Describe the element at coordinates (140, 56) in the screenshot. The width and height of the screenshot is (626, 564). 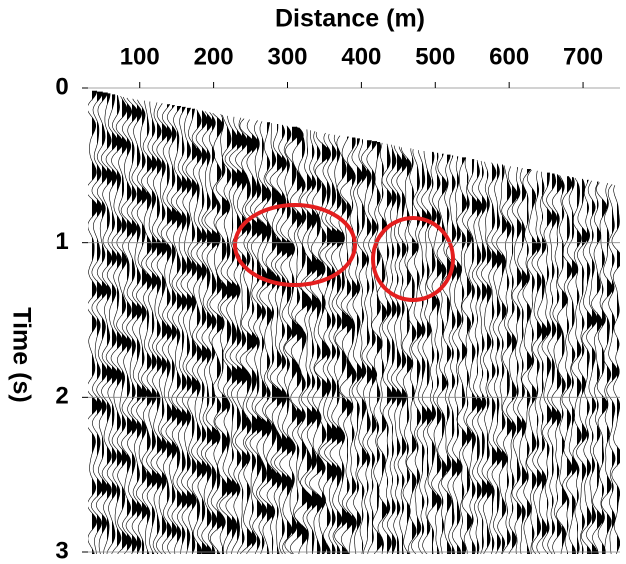
I see `x-tick-label: 100` at that location.